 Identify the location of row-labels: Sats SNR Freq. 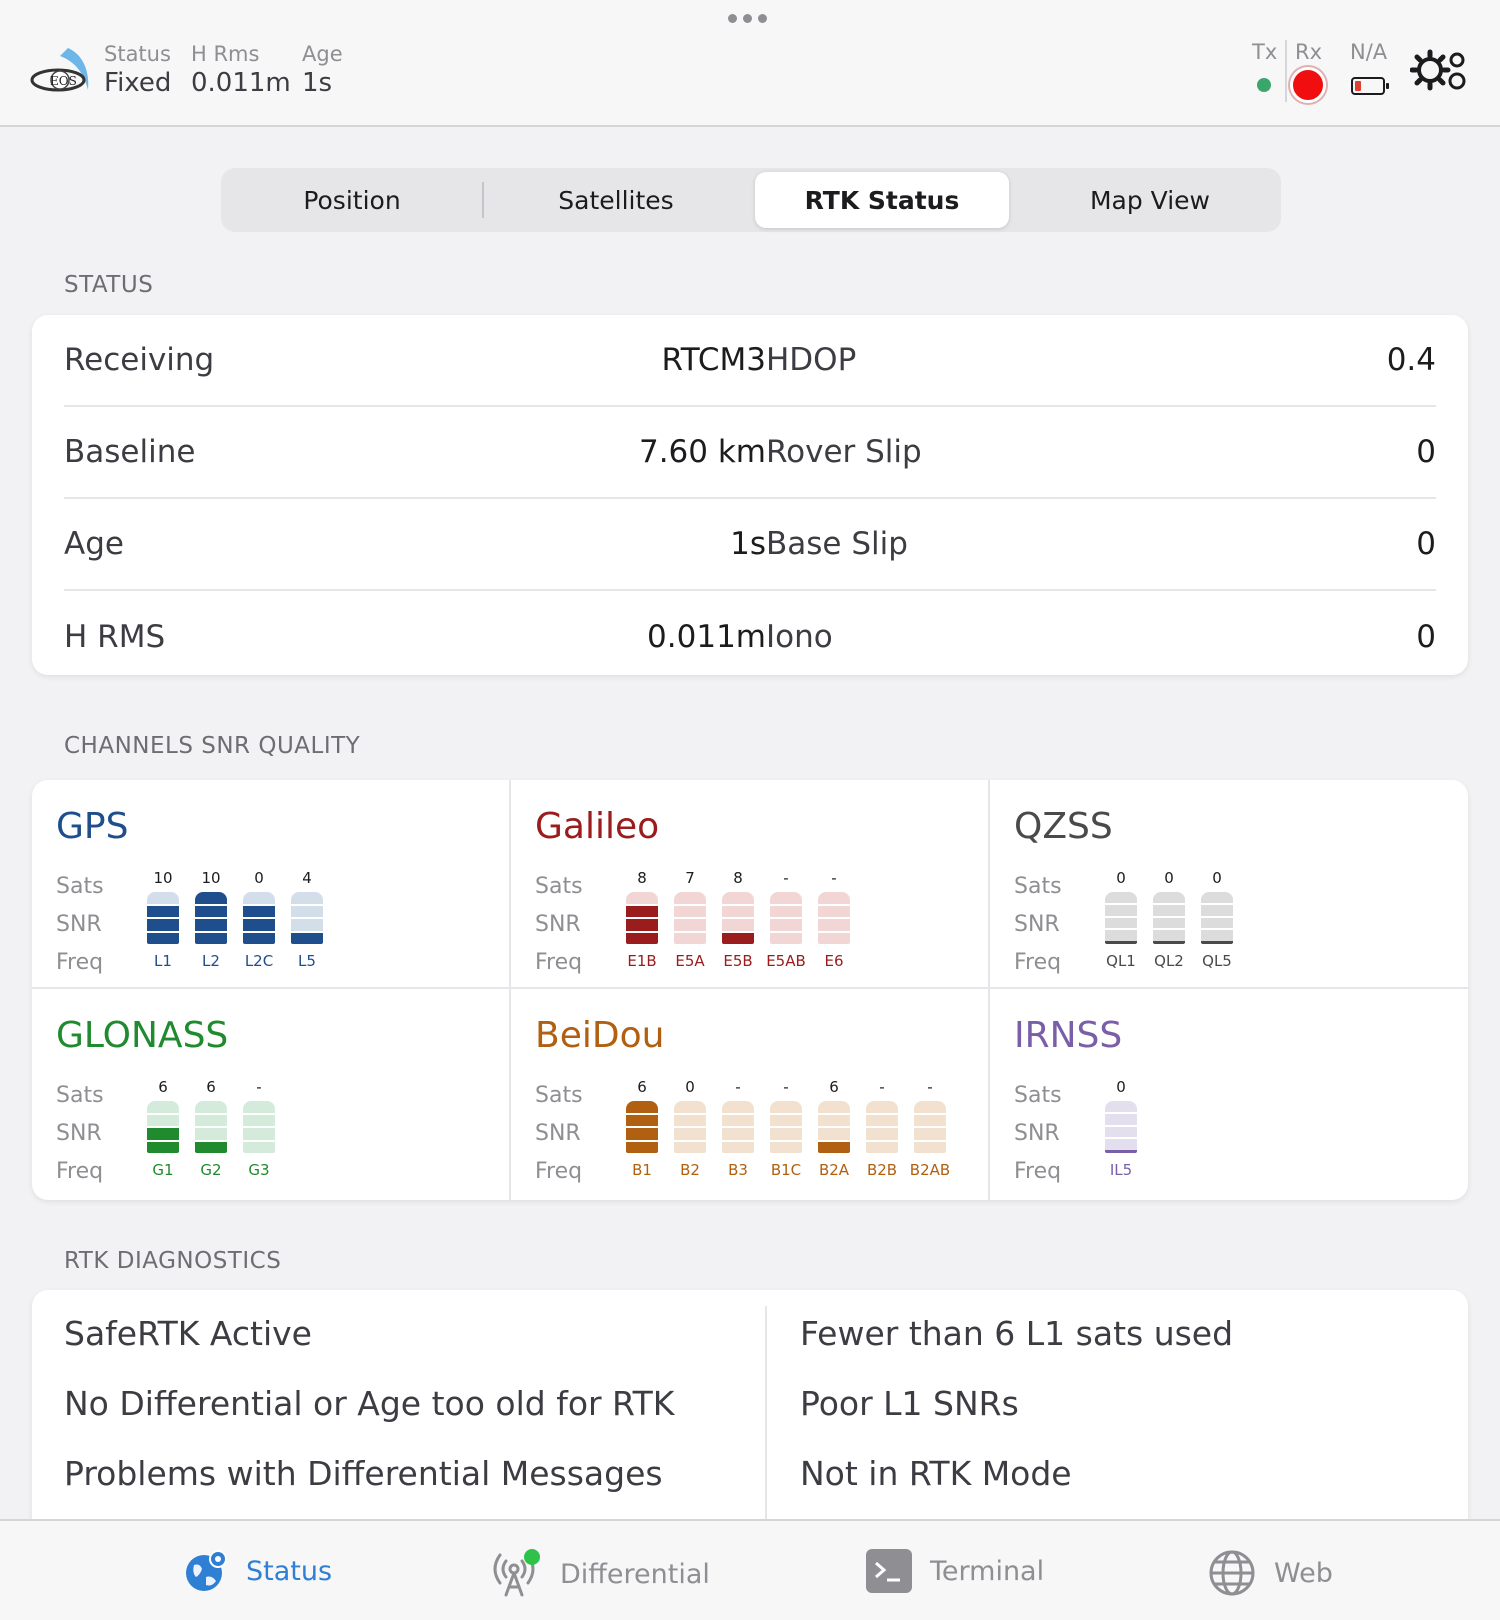
(1038, 925).